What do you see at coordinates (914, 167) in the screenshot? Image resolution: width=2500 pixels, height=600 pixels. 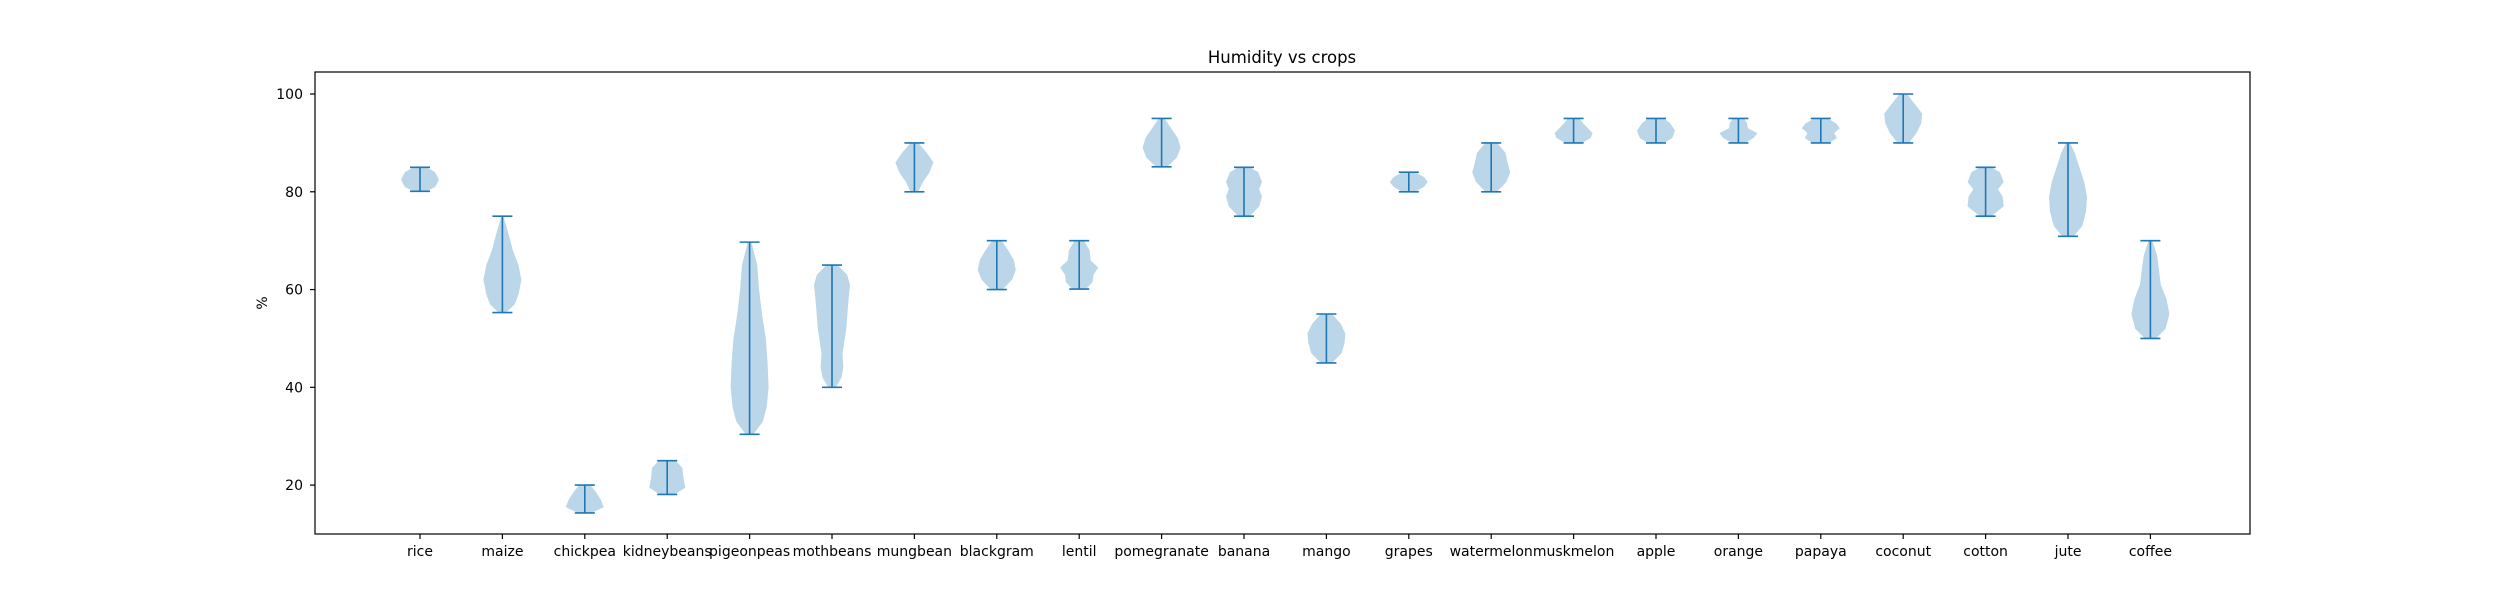 I see `violin-mungbean` at bounding box center [914, 167].